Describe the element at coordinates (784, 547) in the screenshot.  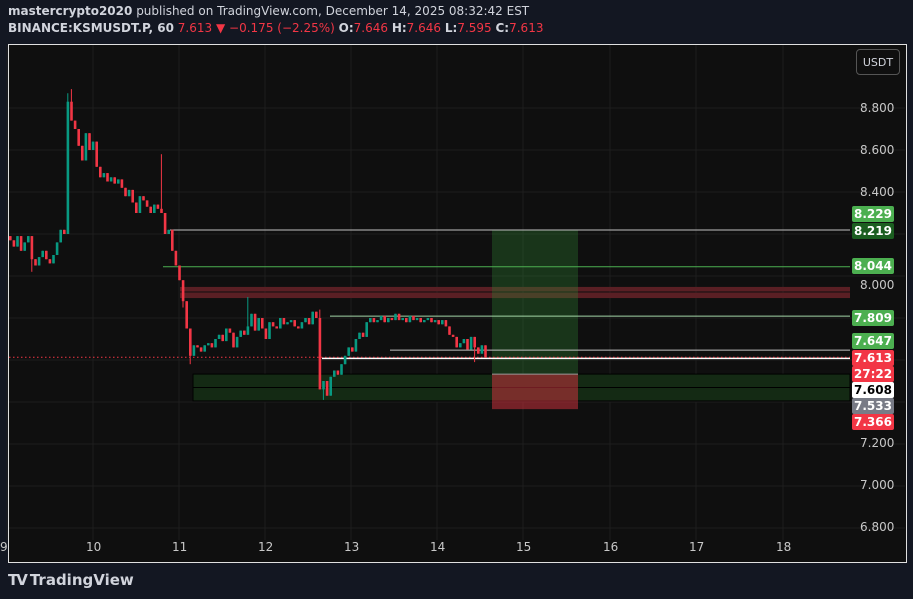
I see `x-tick-label: 18` at that location.